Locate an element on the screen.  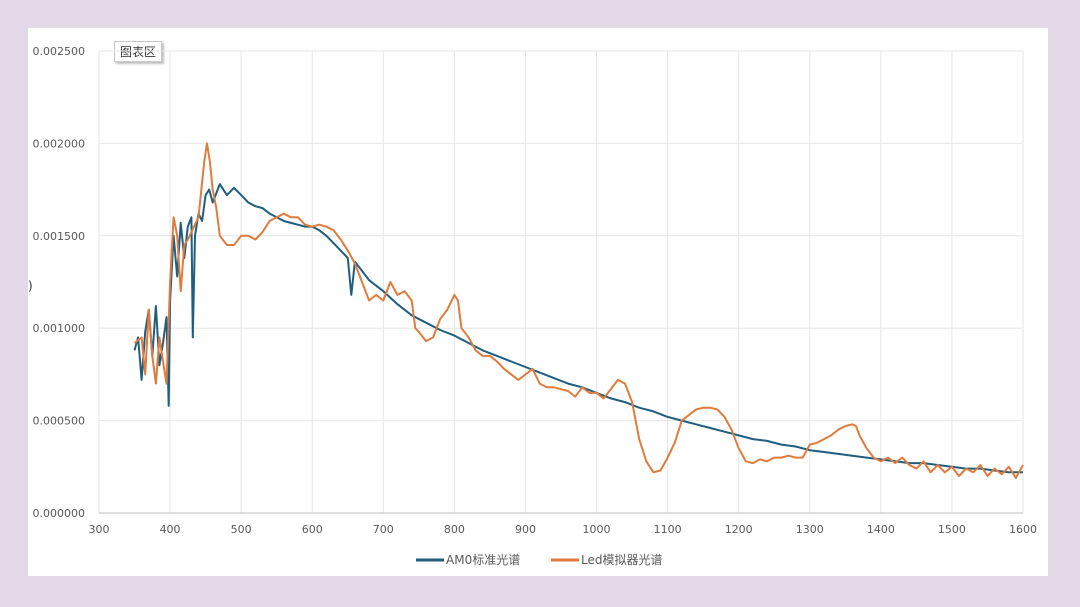
x-tick-label: 900 is located at coordinates (525, 529).